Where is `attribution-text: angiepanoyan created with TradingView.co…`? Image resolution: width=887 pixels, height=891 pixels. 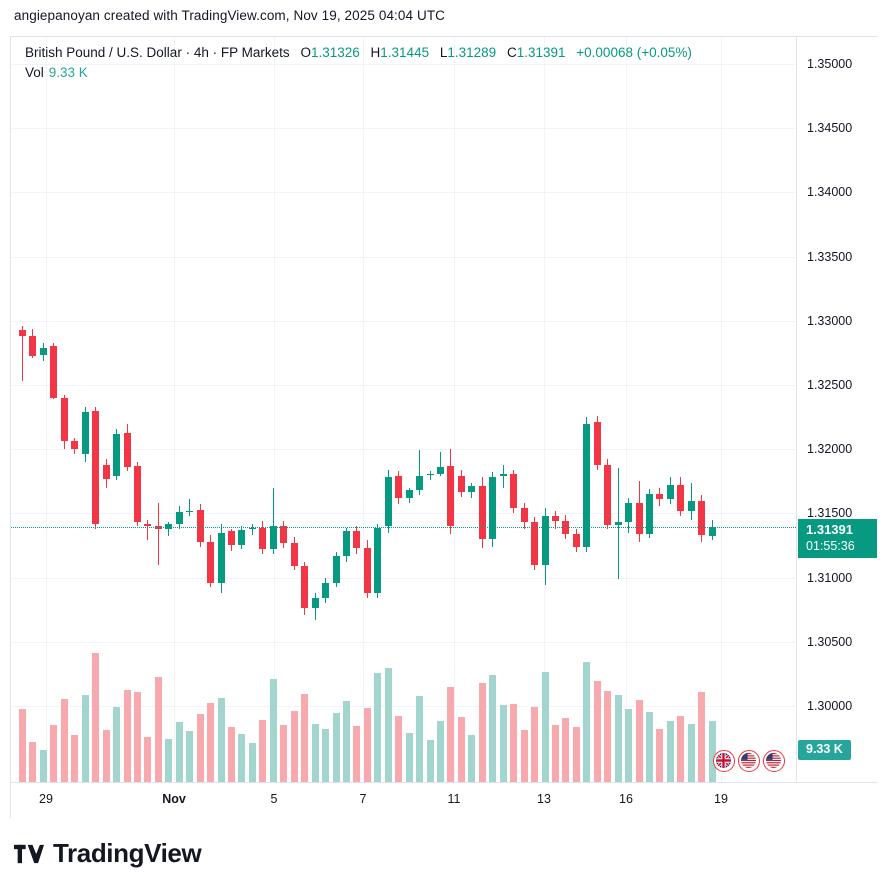
attribution-text: angiepanoyan created with TradingView.co… is located at coordinates (230, 15).